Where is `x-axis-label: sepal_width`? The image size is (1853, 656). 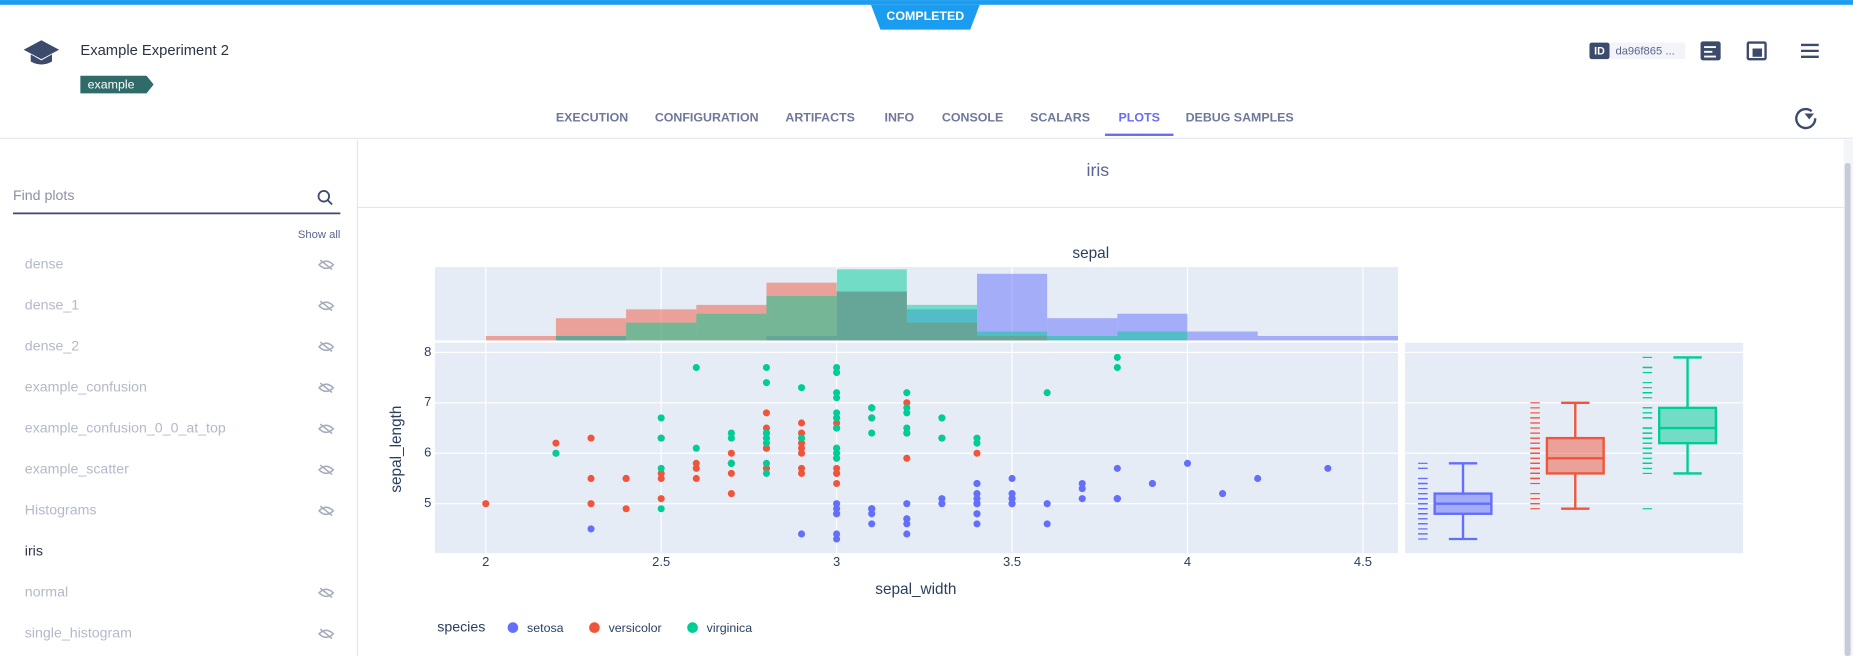 x-axis-label: sepal_width is located at coordinates (915, 589).